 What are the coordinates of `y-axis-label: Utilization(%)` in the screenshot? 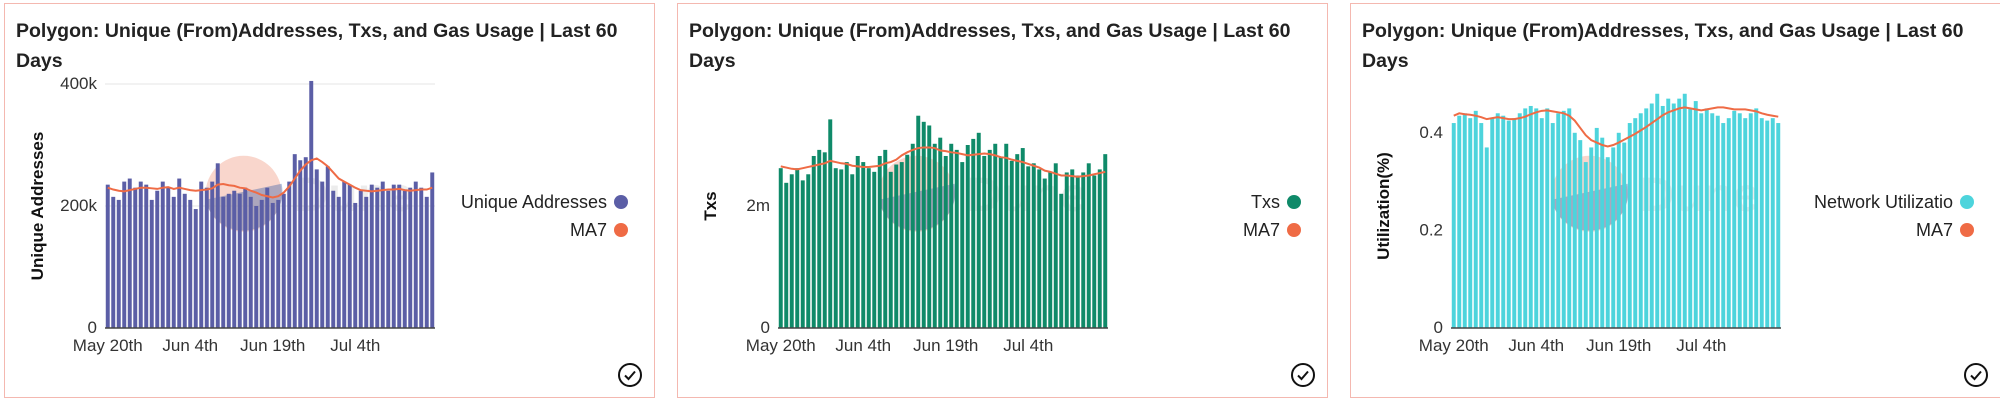 It's located at (1383, 206).